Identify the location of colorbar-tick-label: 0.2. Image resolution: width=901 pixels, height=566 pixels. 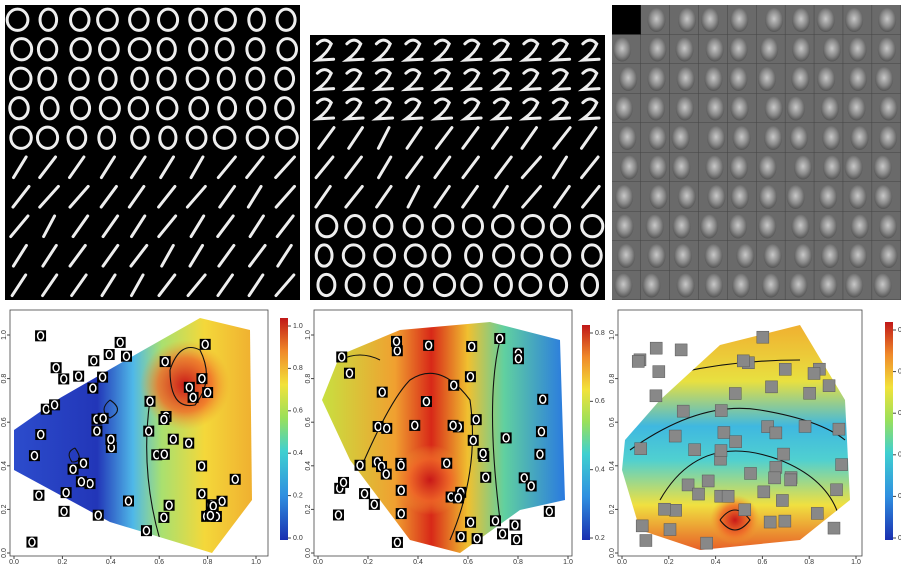
(600, 538).